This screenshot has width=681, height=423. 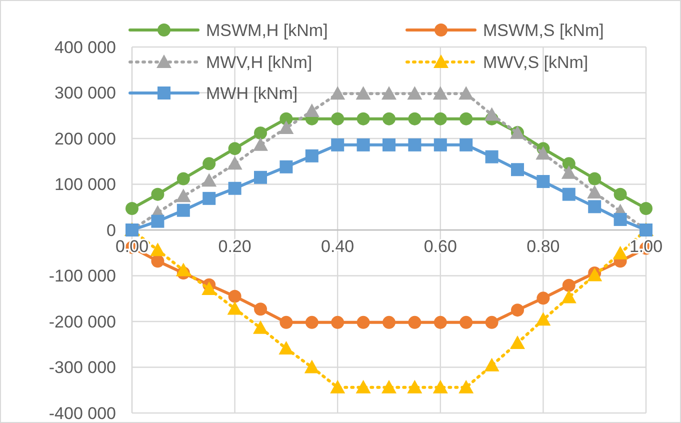 What do you see at coordinates (337, 246) in the screenshot?
I see `x-tick-label: 0.40` at bounding box center [337, 246].